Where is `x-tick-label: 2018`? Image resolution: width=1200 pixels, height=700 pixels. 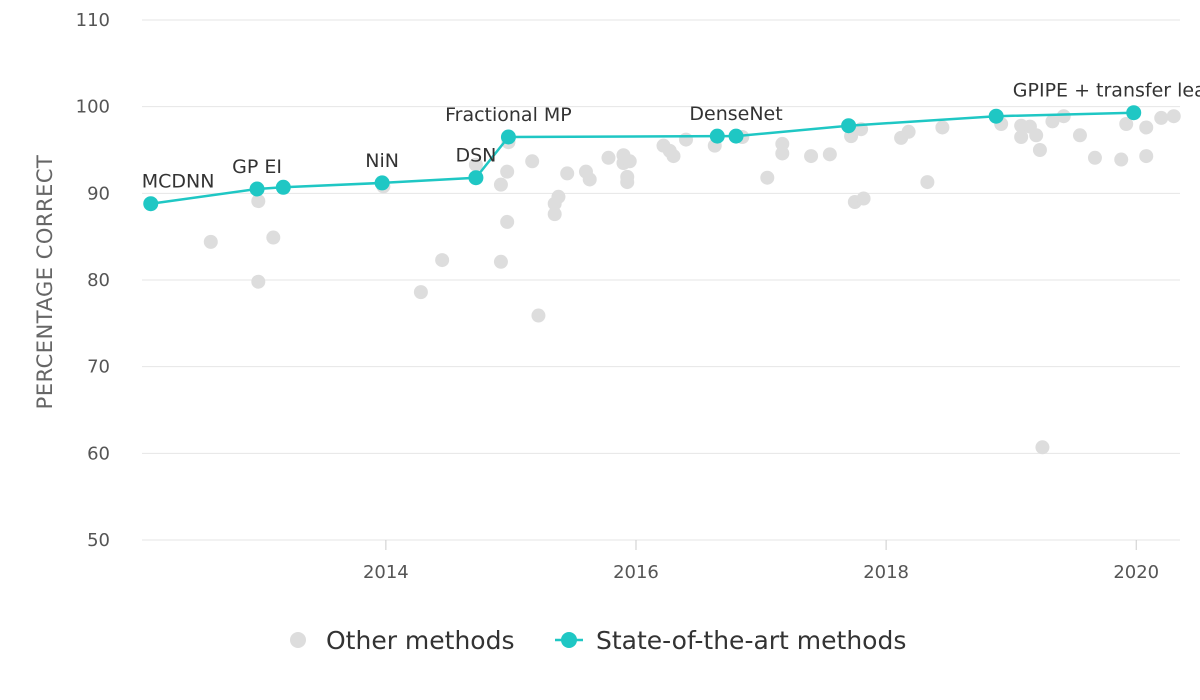 x-tick-label: 2018 is located at coordinates (886, 572).